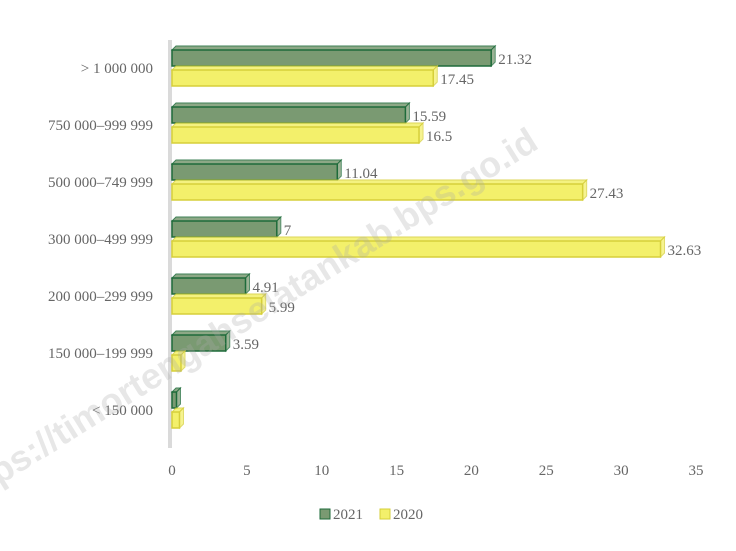 The height and width of the screenshot is (551, 736). I want to click on y-tick-label: < 150 000, so click(122, 411).